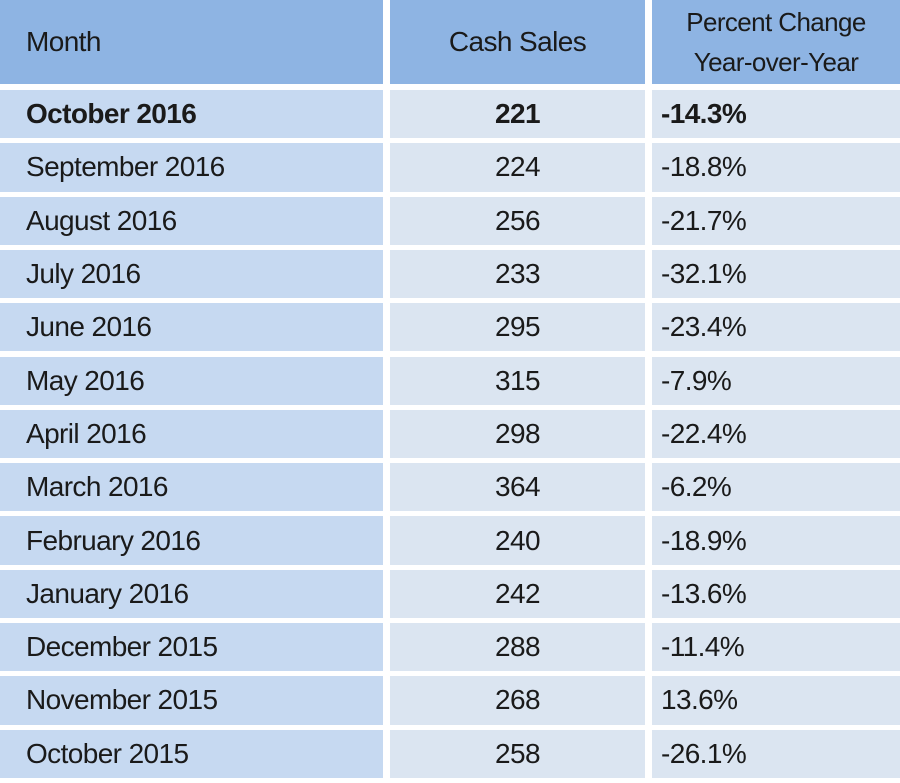  I want to click on body-cell: 298, so click(517, 434).